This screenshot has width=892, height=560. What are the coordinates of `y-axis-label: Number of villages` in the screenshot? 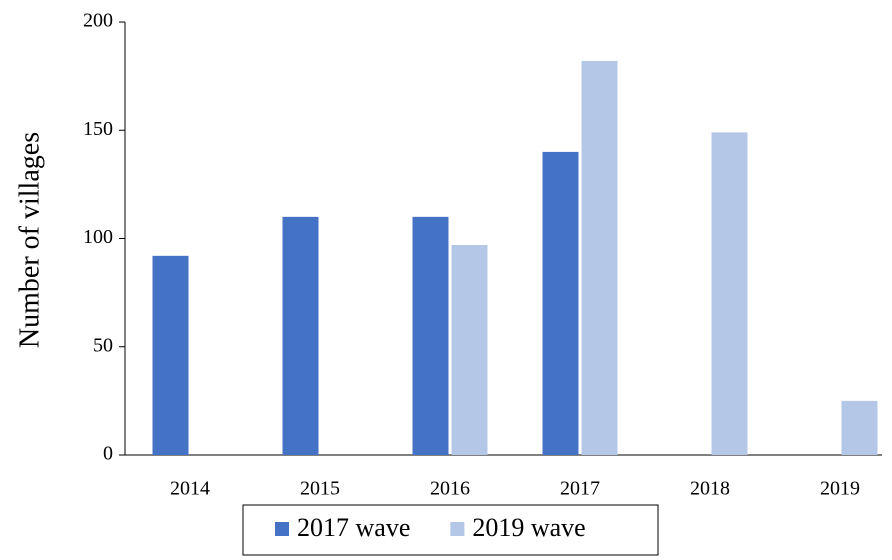 It's located at (29, 240).